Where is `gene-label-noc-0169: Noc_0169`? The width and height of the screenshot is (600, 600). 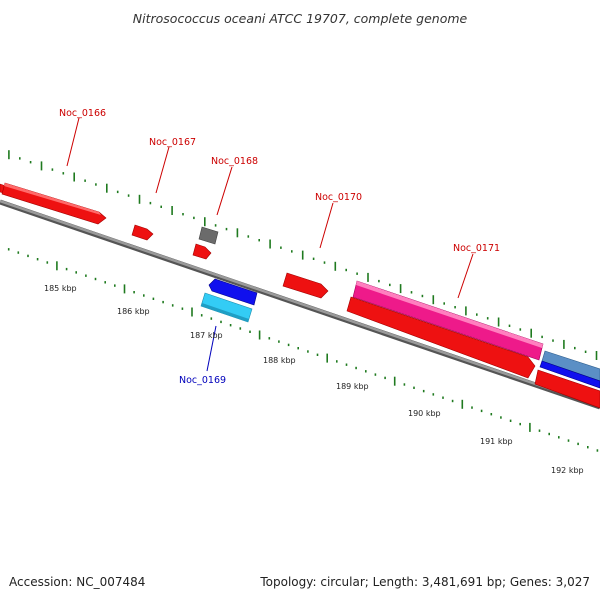 gene-label-noc-0169: Noc_0169 is located at coordinates (202, 380).